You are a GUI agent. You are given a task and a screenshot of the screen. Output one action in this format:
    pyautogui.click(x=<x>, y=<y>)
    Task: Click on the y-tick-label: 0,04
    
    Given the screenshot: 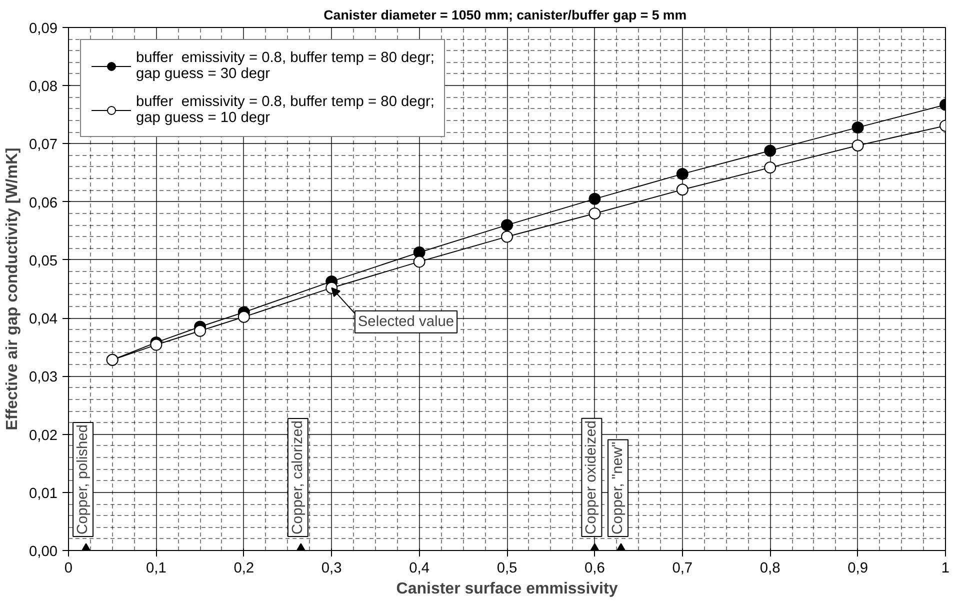 What is the action you would take?
    pyautogui.click(x=43, y=320)
    